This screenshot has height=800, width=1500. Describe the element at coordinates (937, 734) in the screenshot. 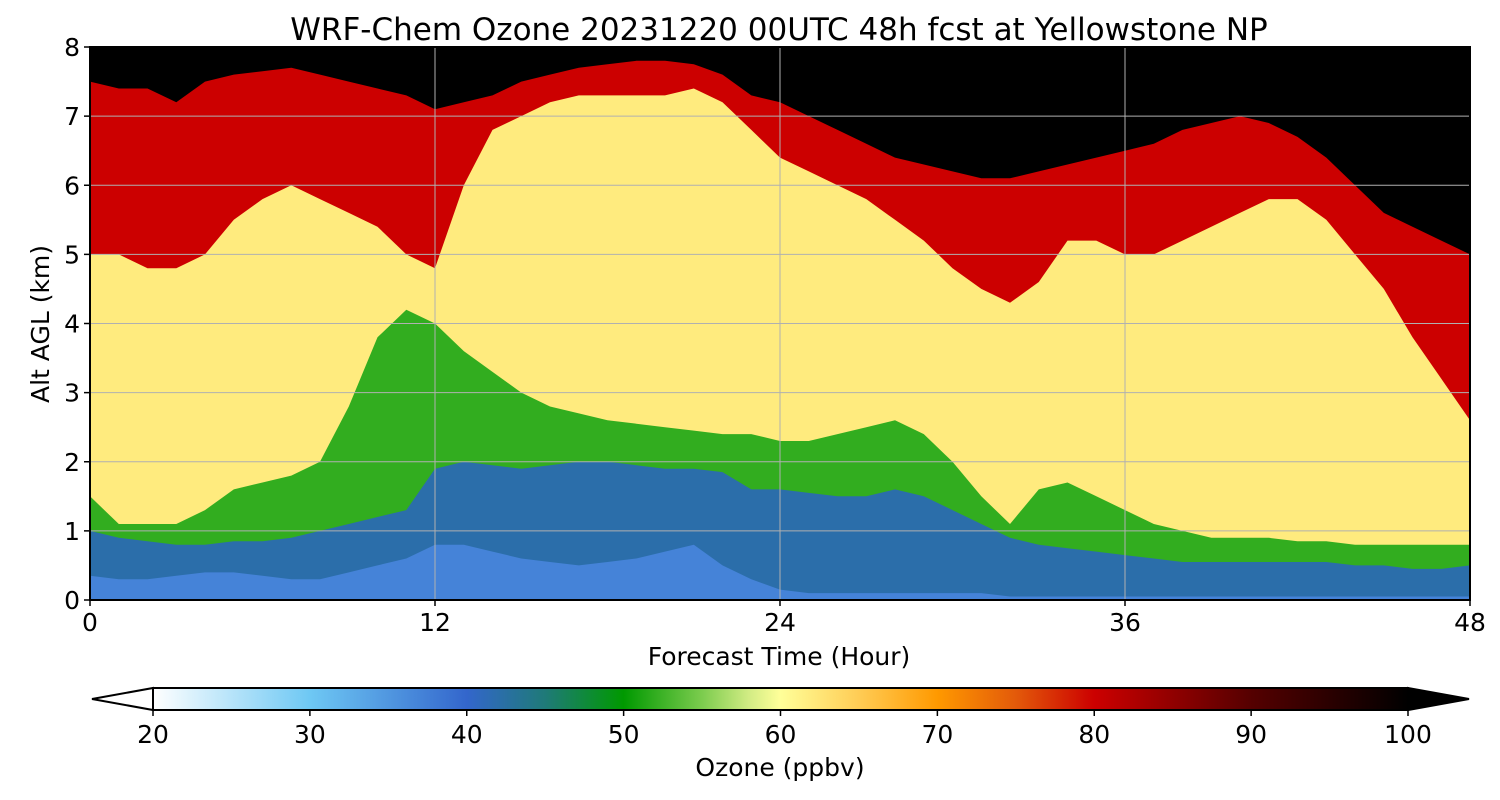

I see `colorbar-tick-label: 70` at that location.